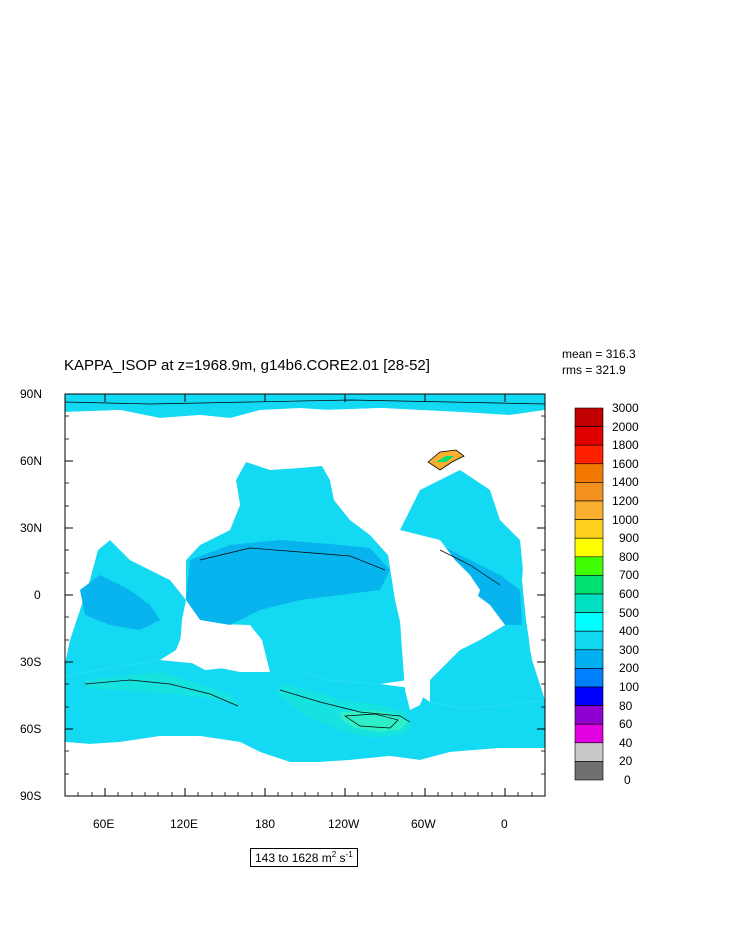 The width and height of the screenshot is (733, 945). What do you see at coordinates (629, 575) in the screenshot?
I see `colorbar-label-700: 700` at bounding box center [629, 575].